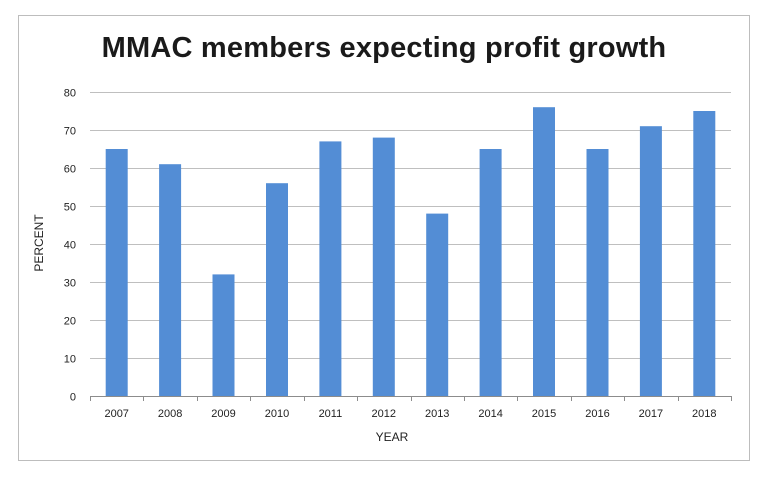  I want to click on bar-2008, so click(170, 280).